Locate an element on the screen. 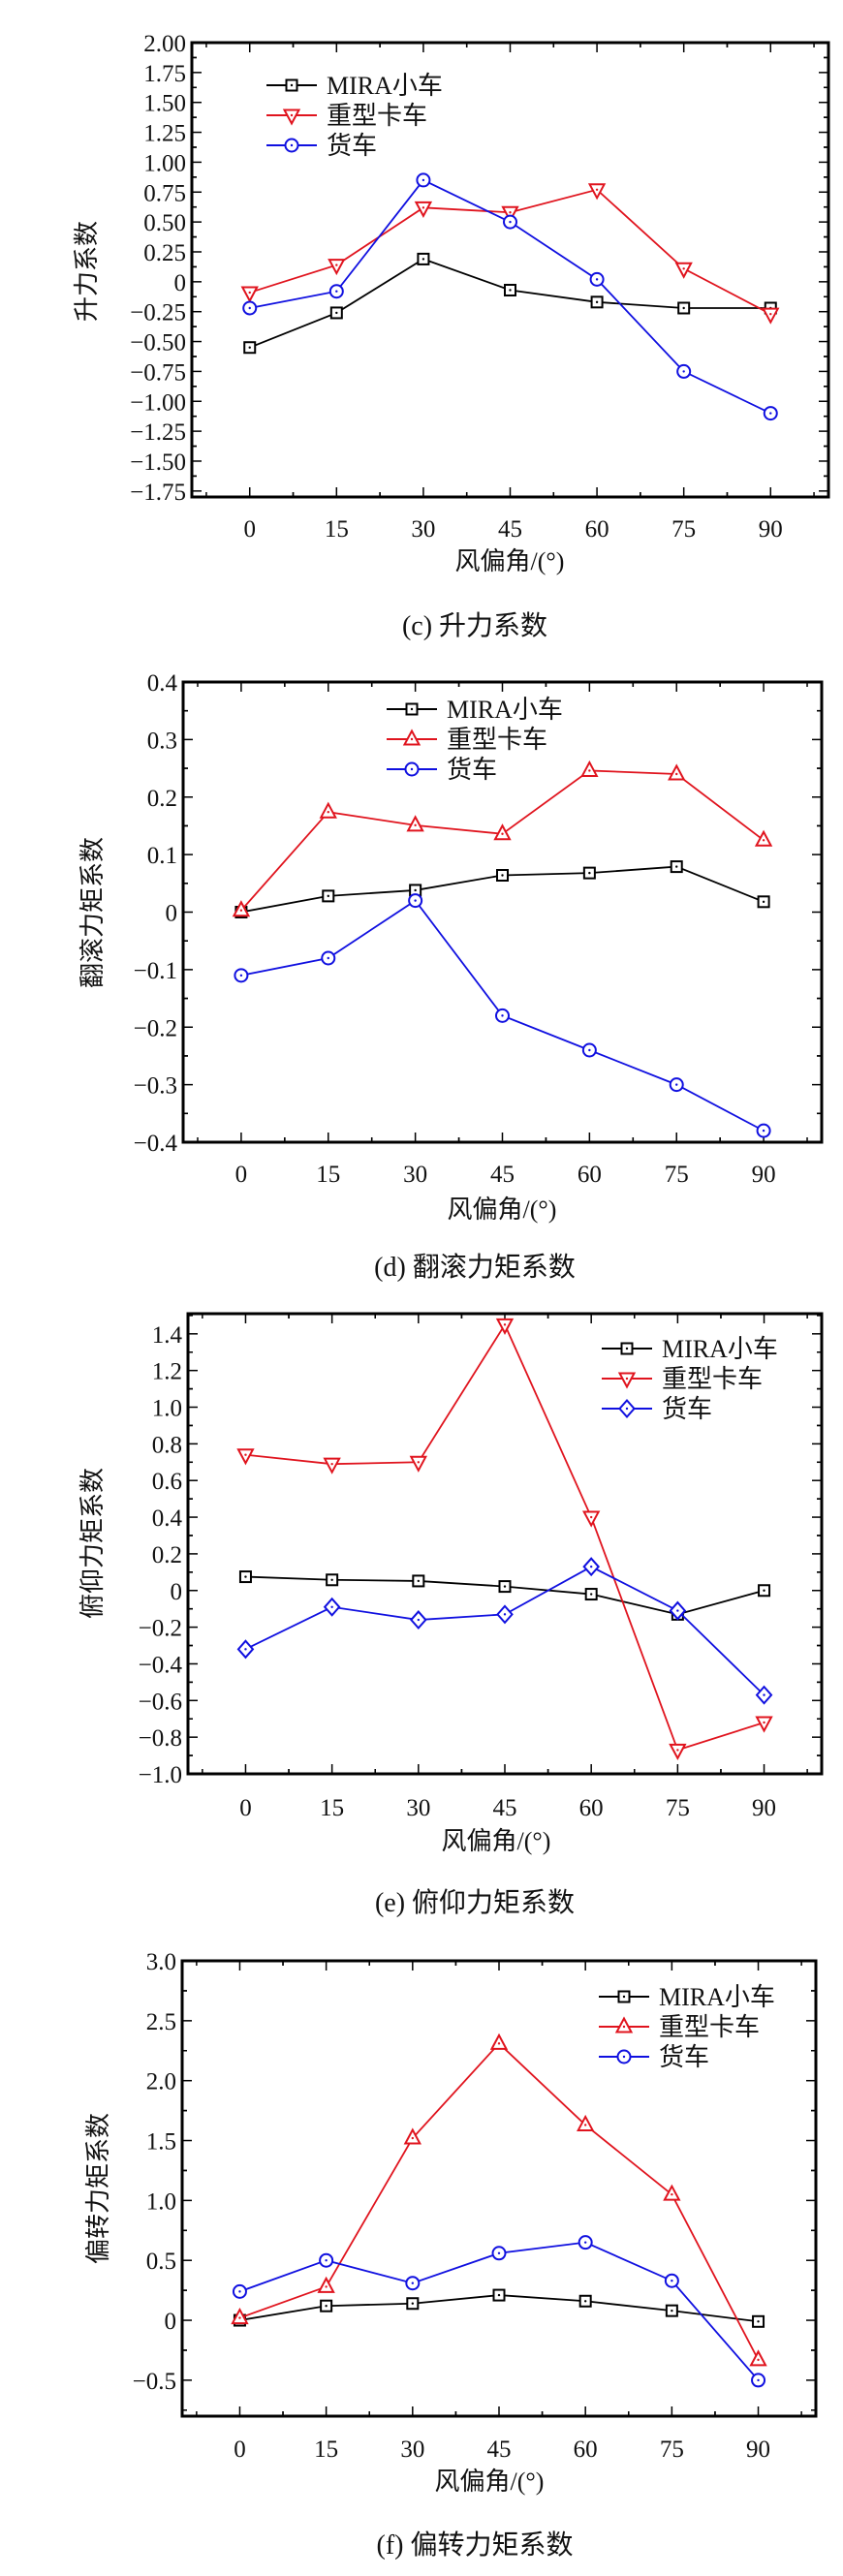  y-tick-label: 1.4 is located at coordinates (168, 1335).